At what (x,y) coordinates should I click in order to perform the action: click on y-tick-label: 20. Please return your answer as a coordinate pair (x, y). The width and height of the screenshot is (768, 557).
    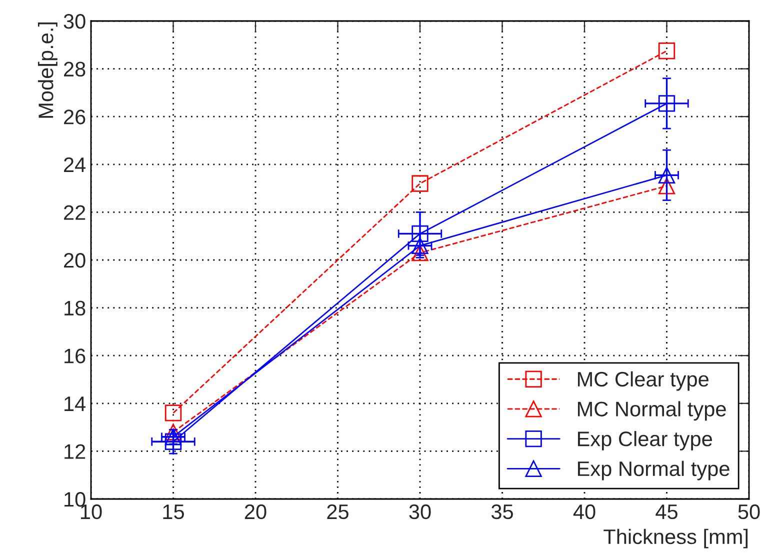
    Looking at the image, I should click on (75, 260).